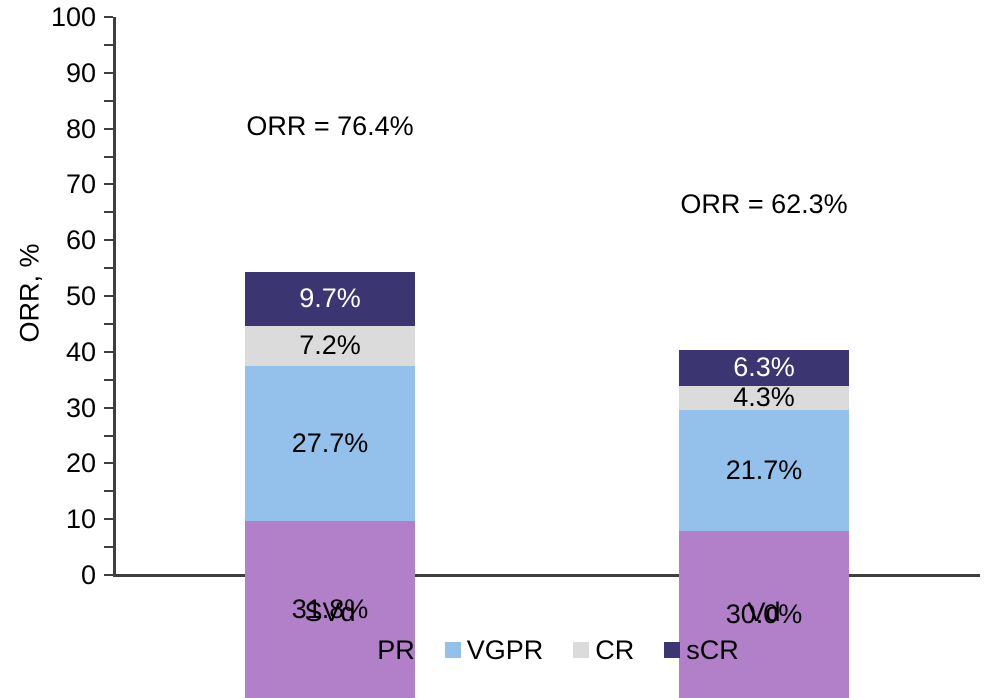  Describe the element at coordinates (672, 650) in the screenshot. I see `legend-swatch-scr` at that location.